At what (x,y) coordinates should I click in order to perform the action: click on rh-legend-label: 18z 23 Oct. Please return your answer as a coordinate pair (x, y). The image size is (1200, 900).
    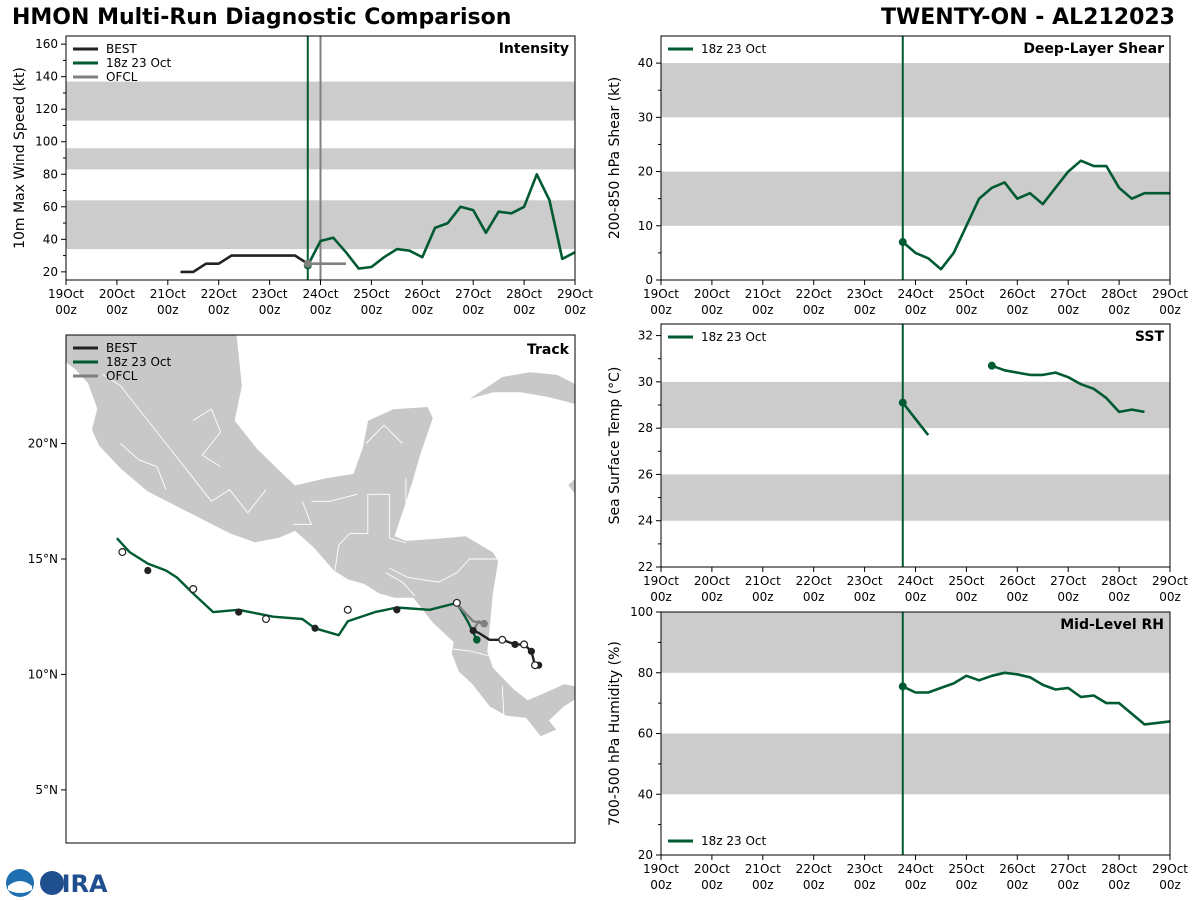
    Looking at the image, I should click on (734, 841).